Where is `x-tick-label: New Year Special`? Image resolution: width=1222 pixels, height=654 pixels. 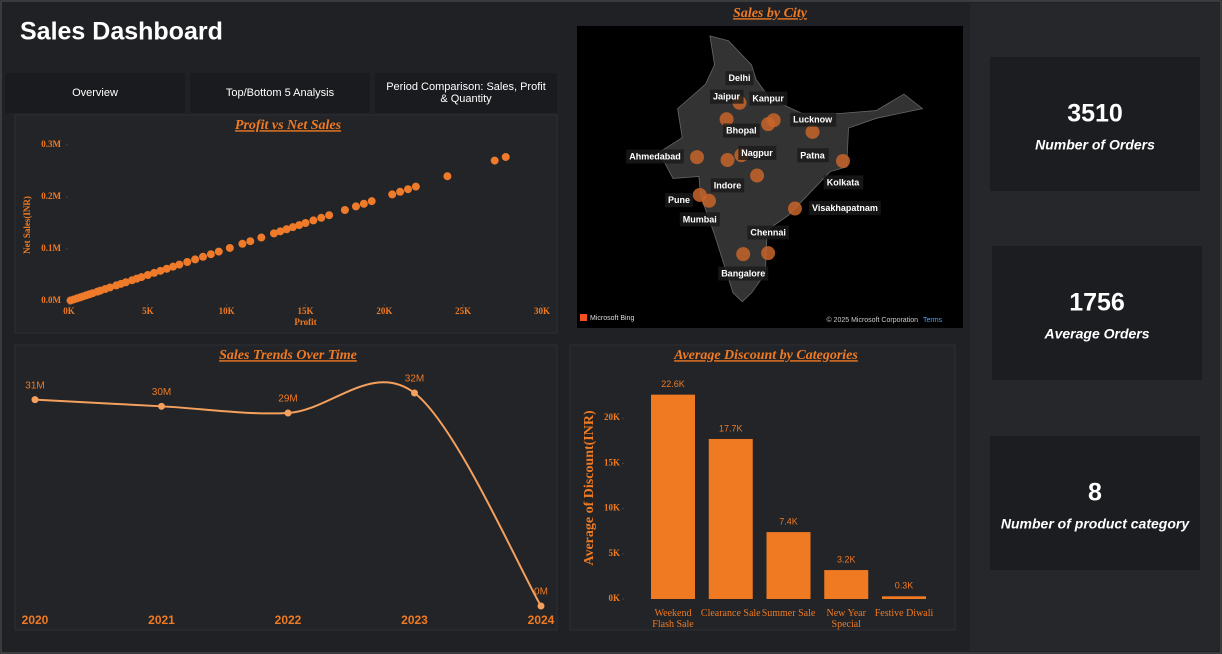
x-tick-label: New Year Special is located at coordinates (846, 619).